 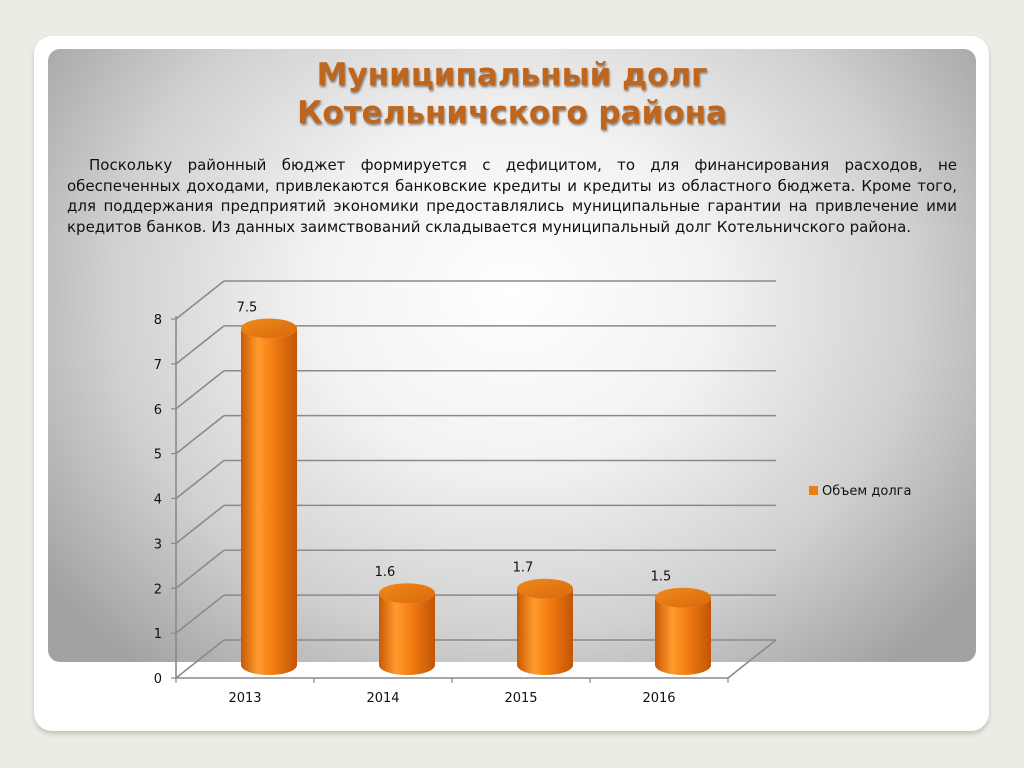 I want to click on bar-top-2013, so click(x=269, y=328).